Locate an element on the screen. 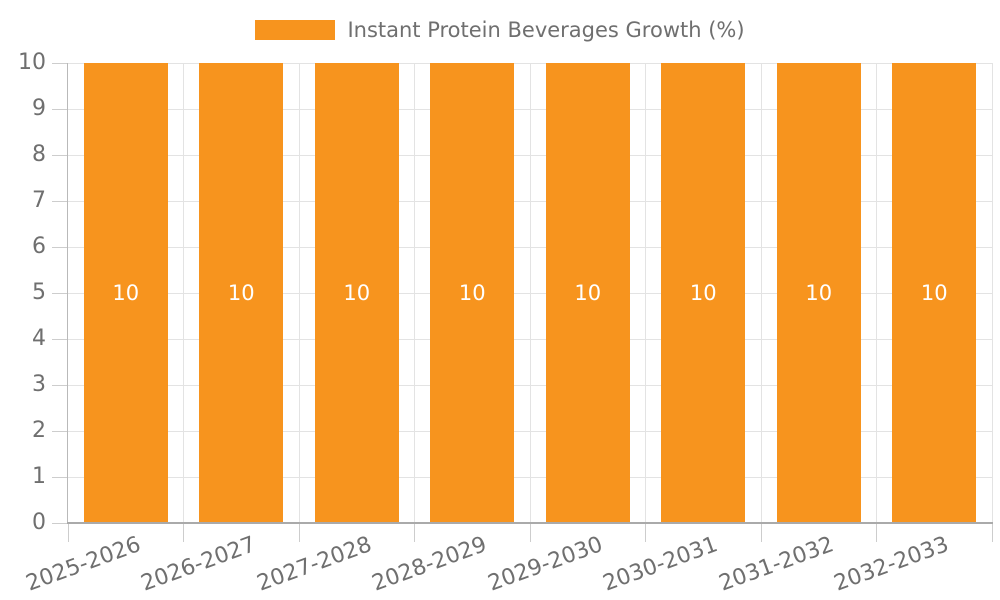 This screenshot has height=600, width=1000. y-axis-tick-label: 7 is located at coordinates (39, 200).